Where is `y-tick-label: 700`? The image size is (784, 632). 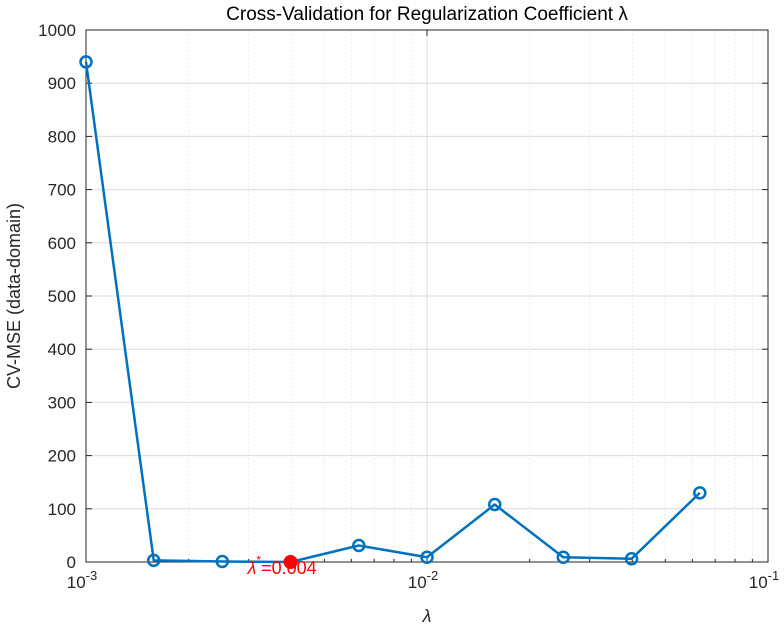 y-tick-label: 700 is located at coordinates (62, 190).